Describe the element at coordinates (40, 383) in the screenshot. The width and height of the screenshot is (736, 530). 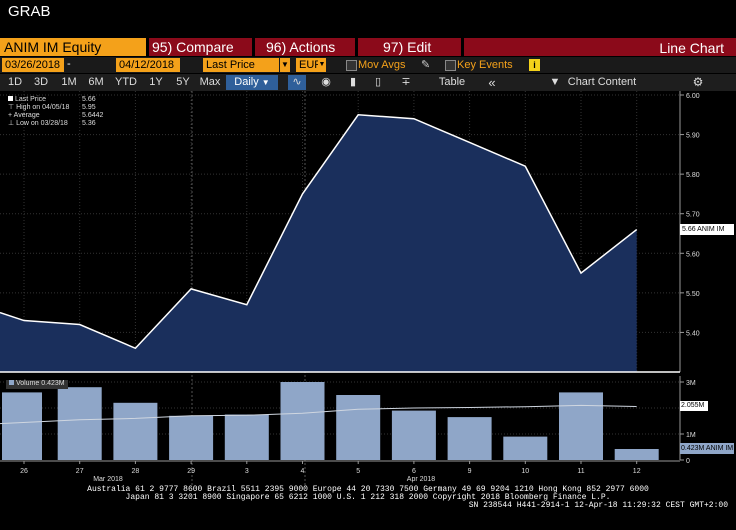
I see `volume-legend-label: Volume 0.423M` at that location.